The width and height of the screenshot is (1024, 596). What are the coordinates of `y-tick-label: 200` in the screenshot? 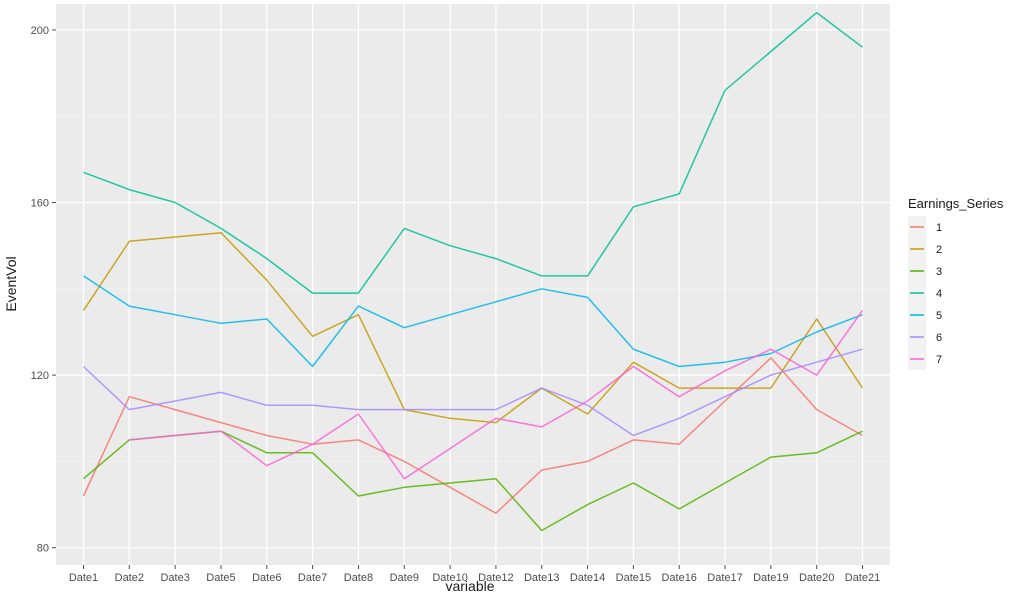 It's located at (40, 31).